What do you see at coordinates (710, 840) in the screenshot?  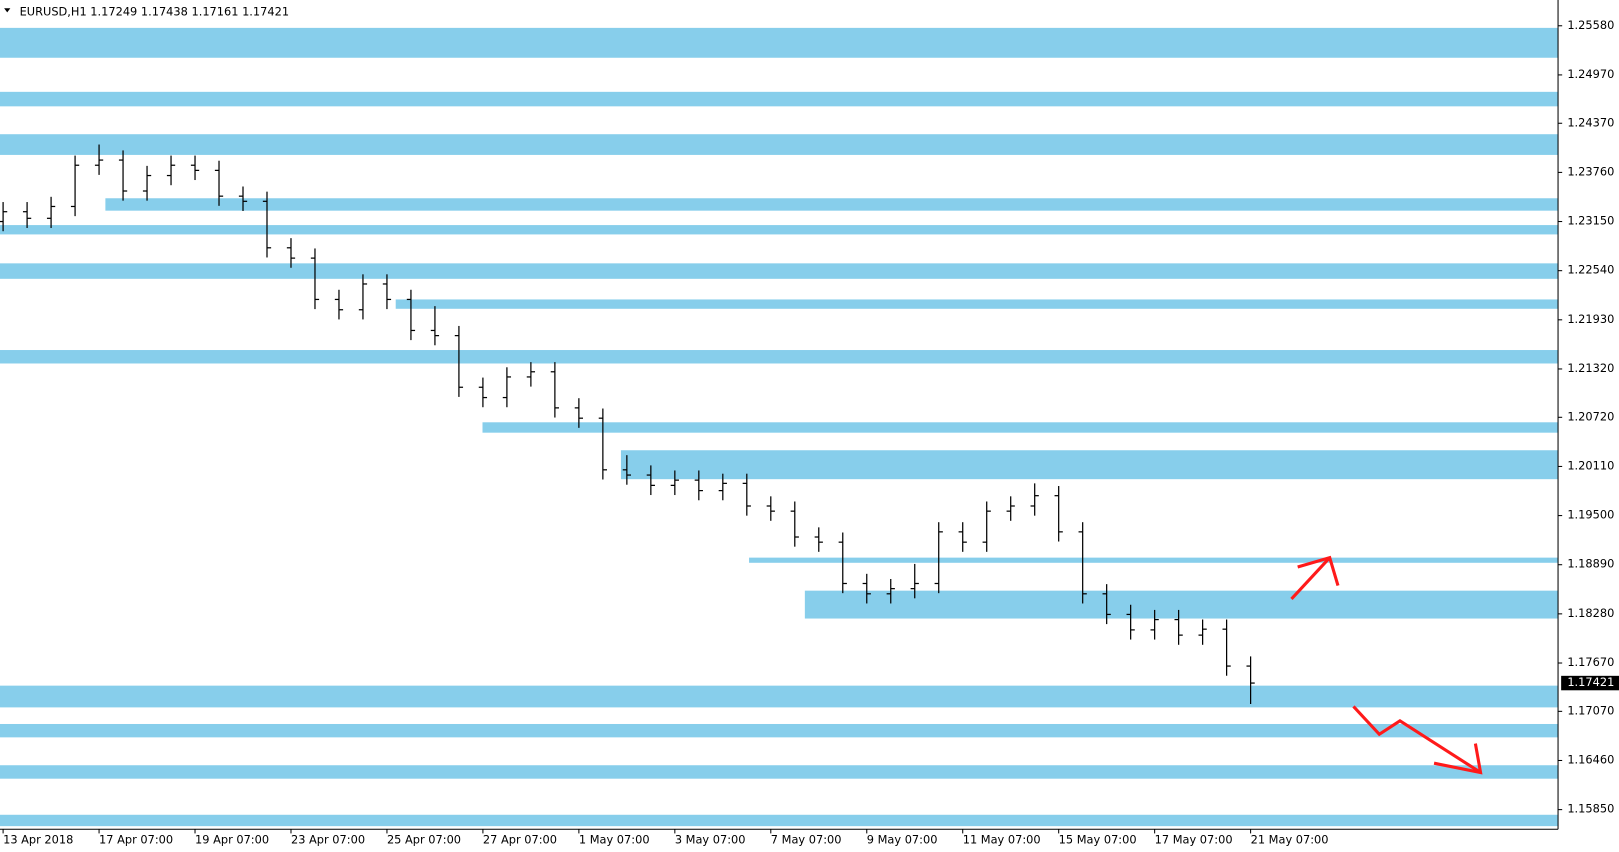 I see `x-tick-label: 3 May 07:00` at bounding box center [710, 840].